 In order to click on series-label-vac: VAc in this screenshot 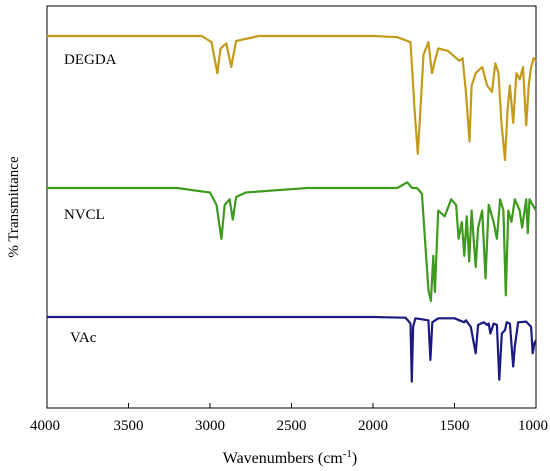, I will do `click(83, 338)`.